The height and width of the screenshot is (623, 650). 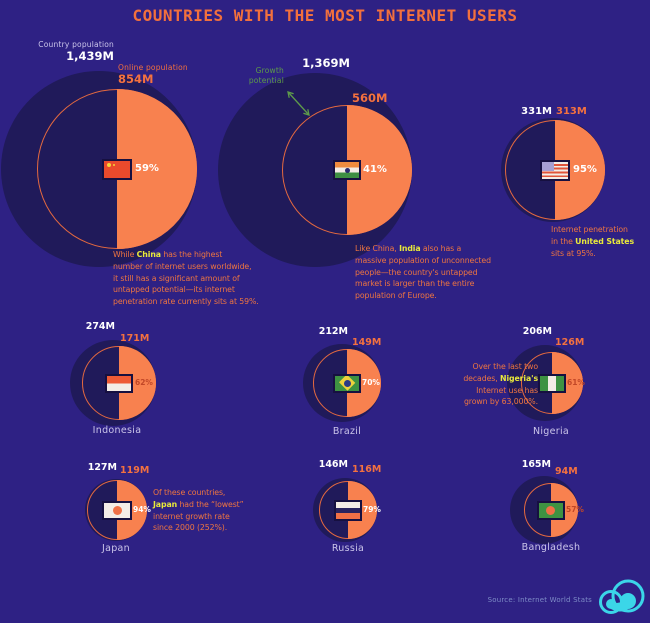 I want to click on population-value: 206M, so click(x=537, y=331).